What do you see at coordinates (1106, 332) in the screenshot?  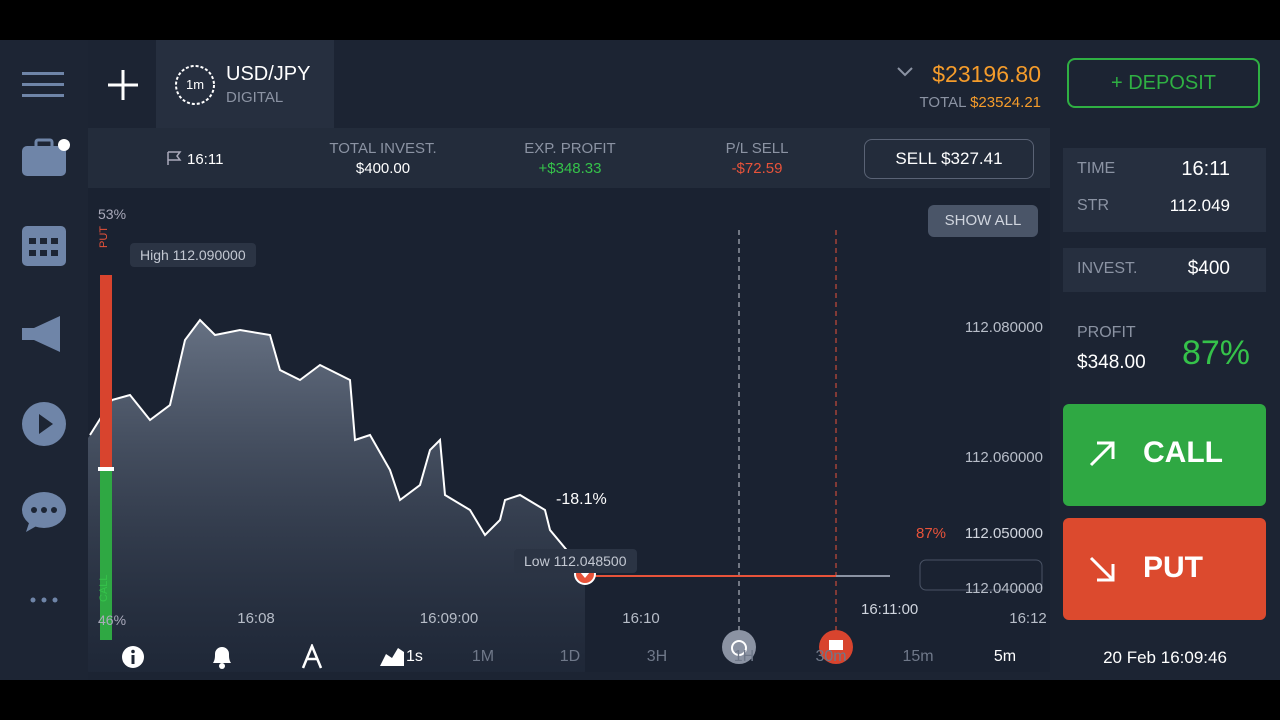 I see `profit-label: PROFIT` at bounding box center [1106, 332].